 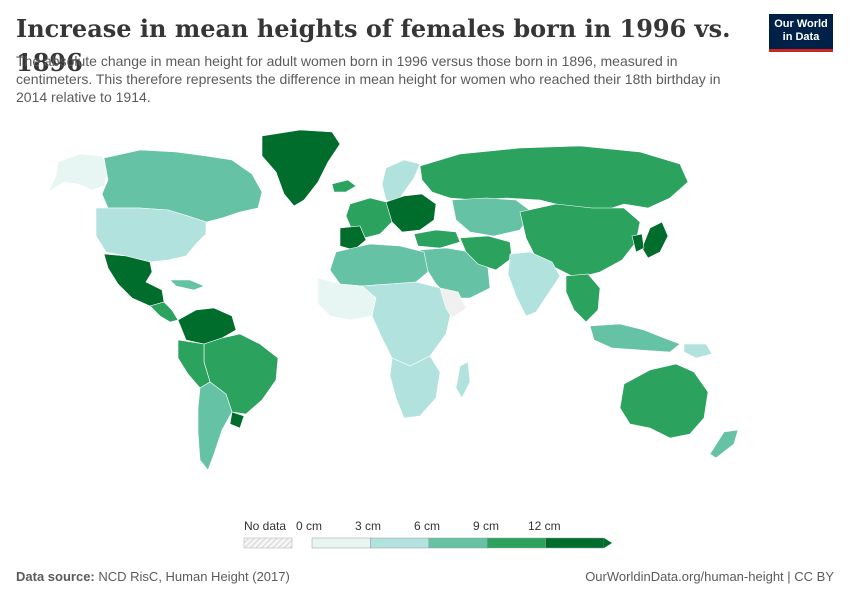 What do you see at coordinates (709, 576) in the screenshot?
I see `footer-link: OurWorldinData.org/human-height | CC BY` at bounding box center [709, 576].